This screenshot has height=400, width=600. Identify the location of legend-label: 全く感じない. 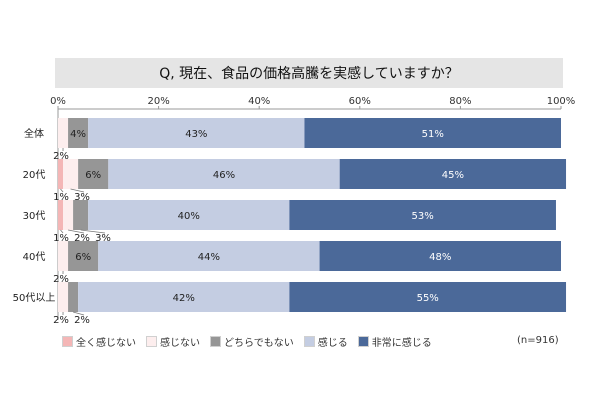
(106, 343).